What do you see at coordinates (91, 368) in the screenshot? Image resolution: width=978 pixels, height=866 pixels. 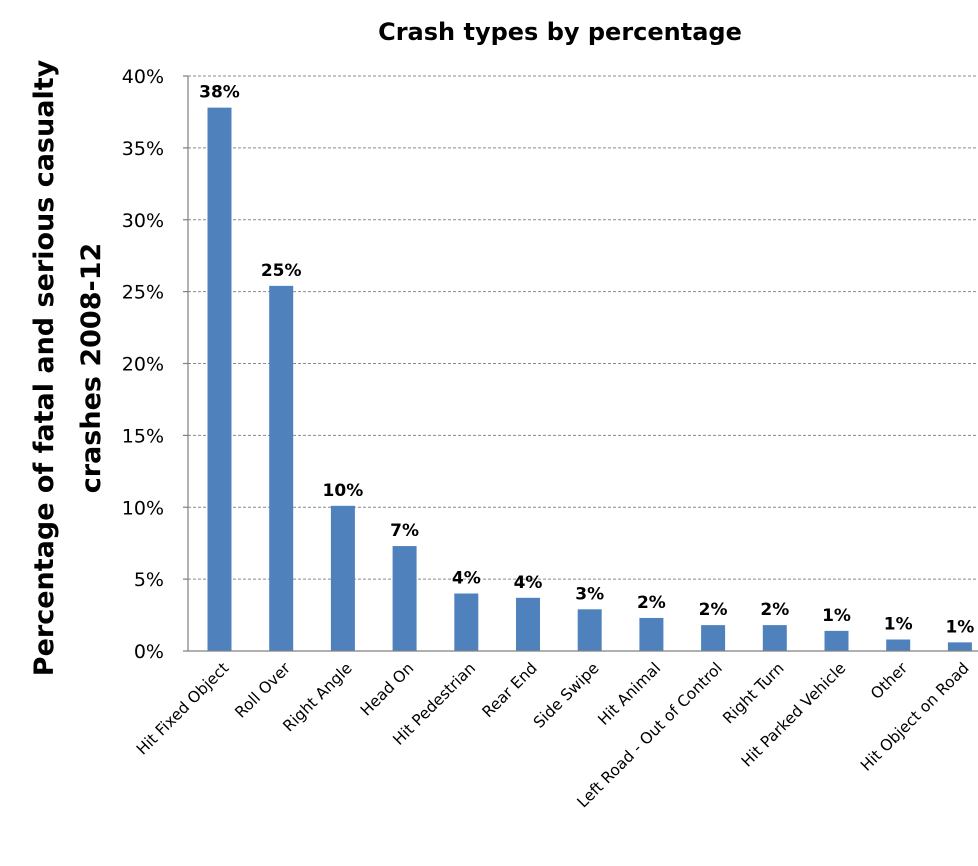 I see `y-axis-label-line-2: crashes 2008-12` at bounding box center [91, 368].